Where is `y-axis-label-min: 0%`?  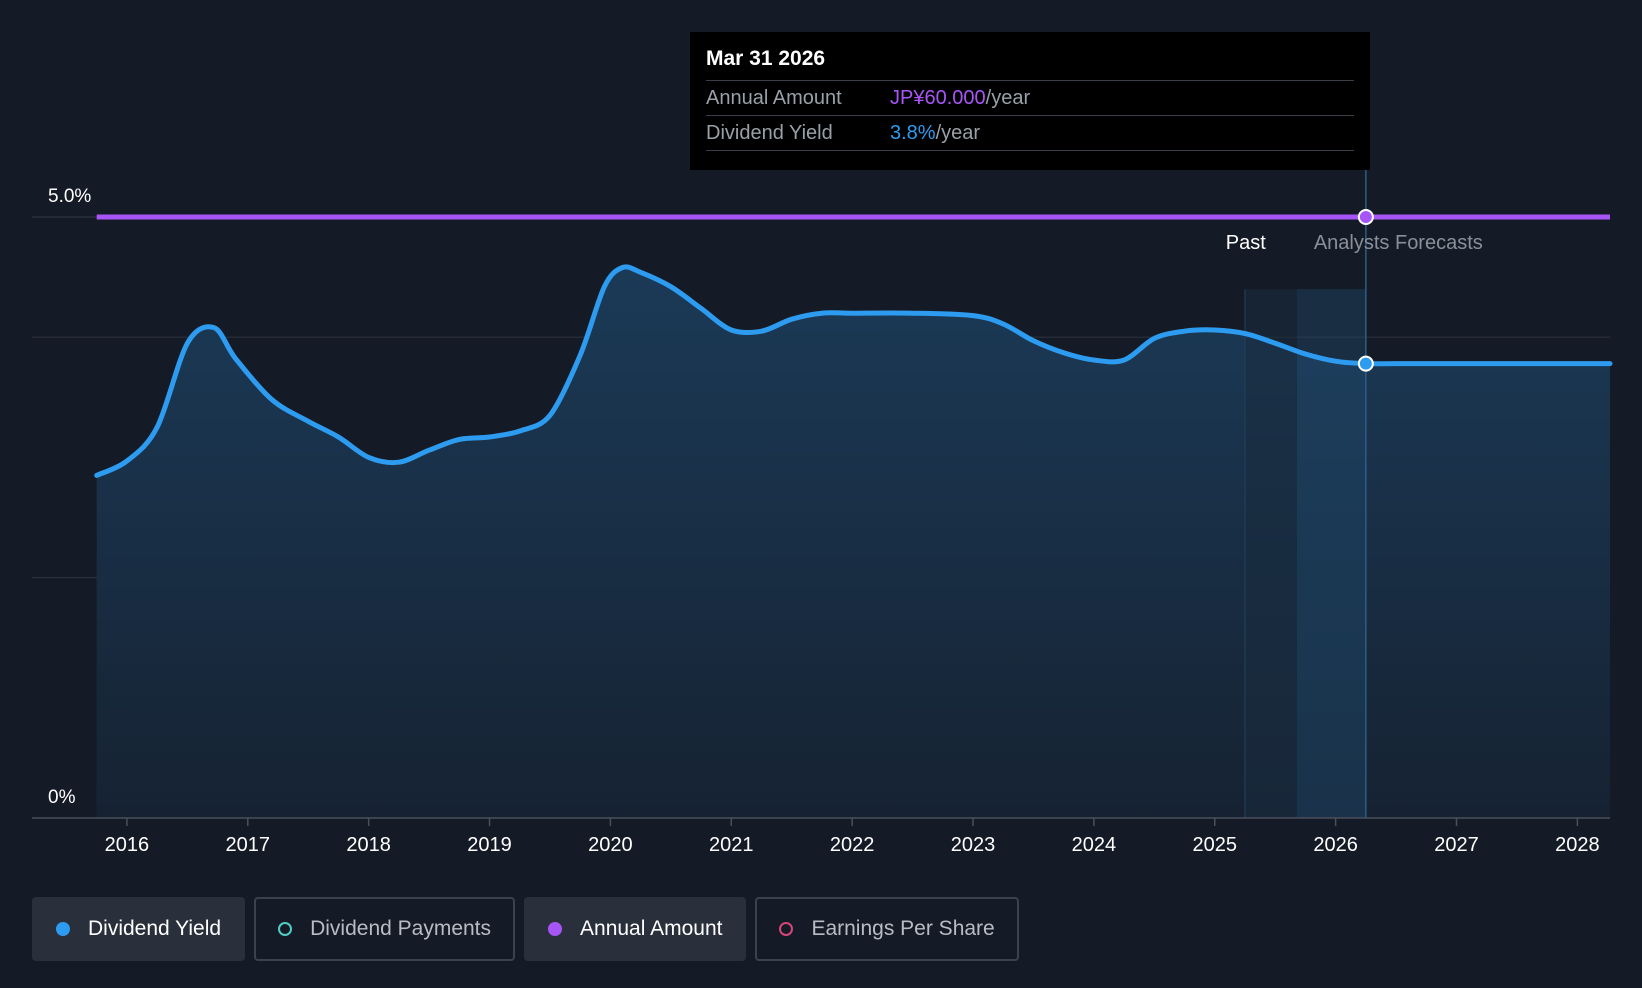 y-axis-label-min: 0% is located at coordinates (62, 797).